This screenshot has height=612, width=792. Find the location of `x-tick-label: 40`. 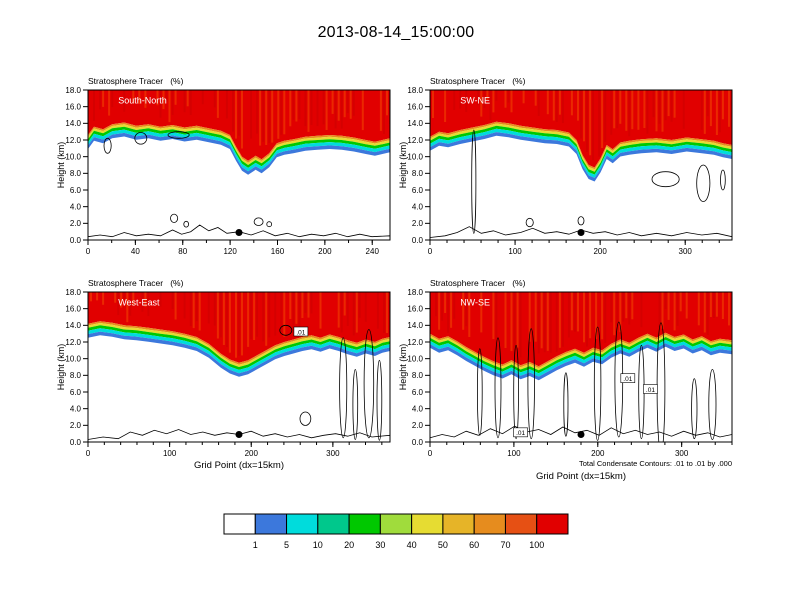

x-tick-label: 40 is located at coordinates (135, 251).